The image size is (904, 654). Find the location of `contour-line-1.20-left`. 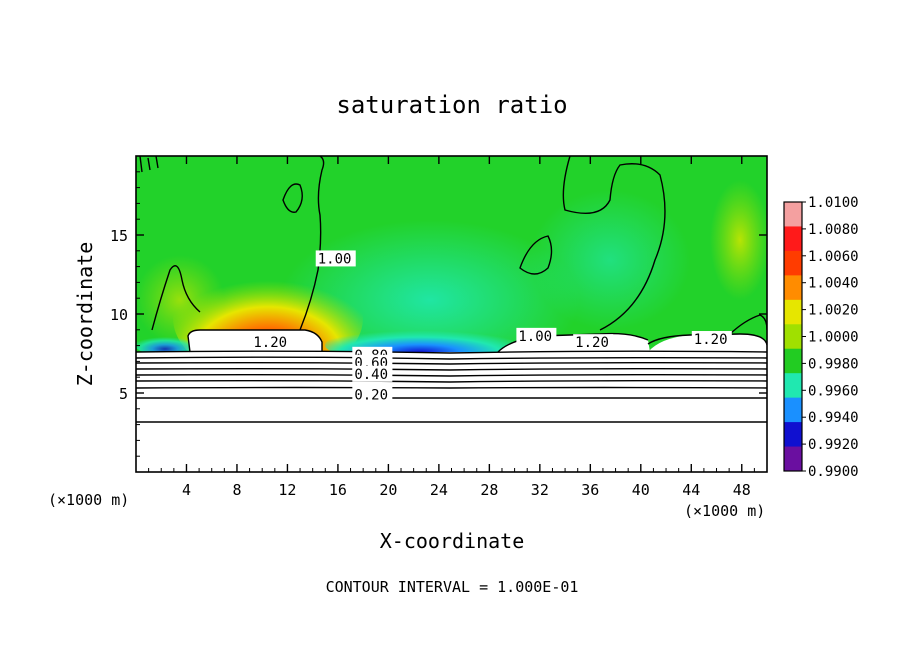

contour-line-1.20-left is located at coordinates (255, 341).